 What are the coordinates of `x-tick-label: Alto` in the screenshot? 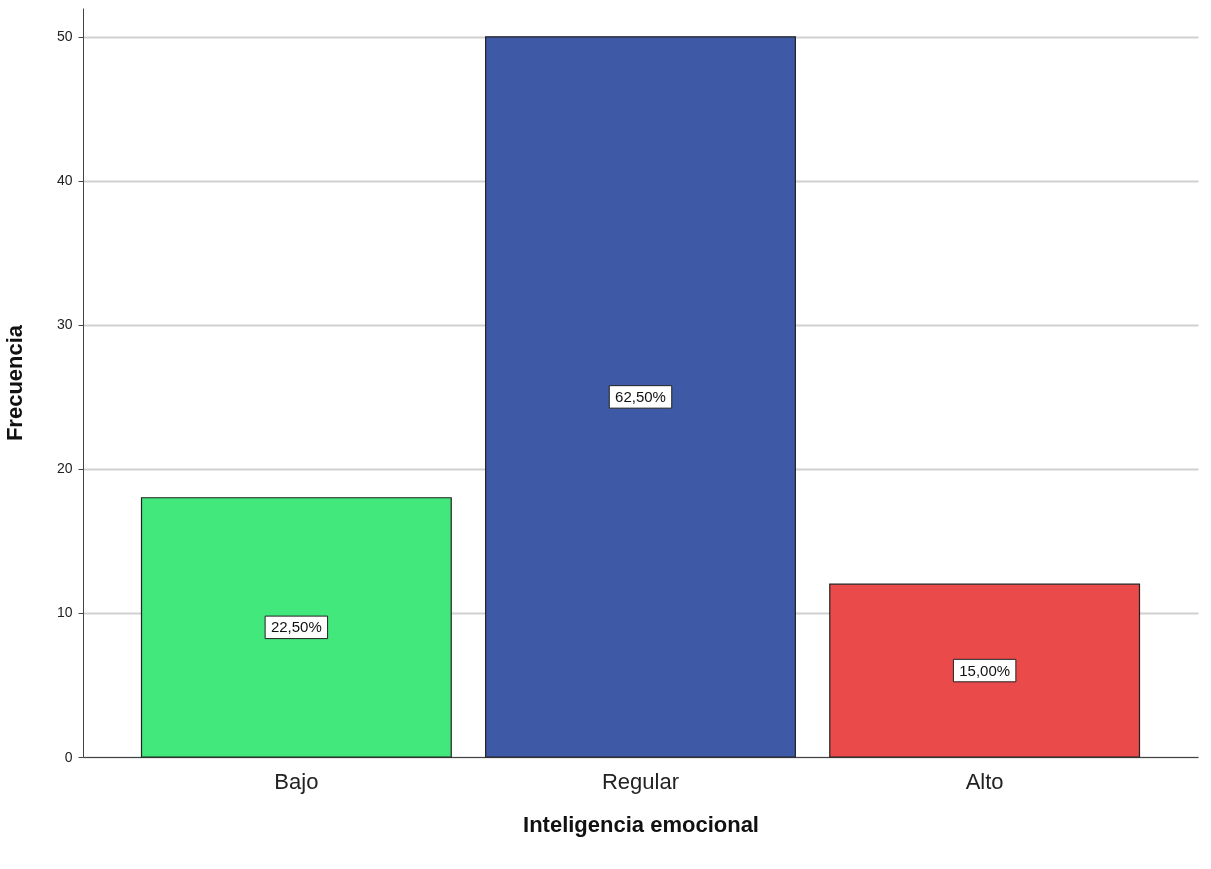 It's located at (984, 781).